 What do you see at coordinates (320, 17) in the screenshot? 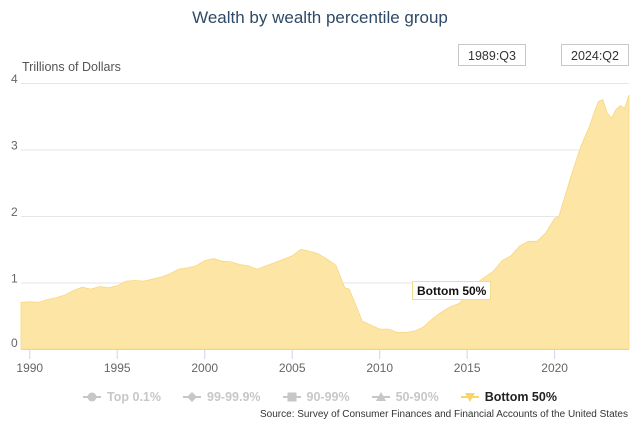
I see `chart-title: Wealth by wealth percentile group` at bounding box center [320, 17].